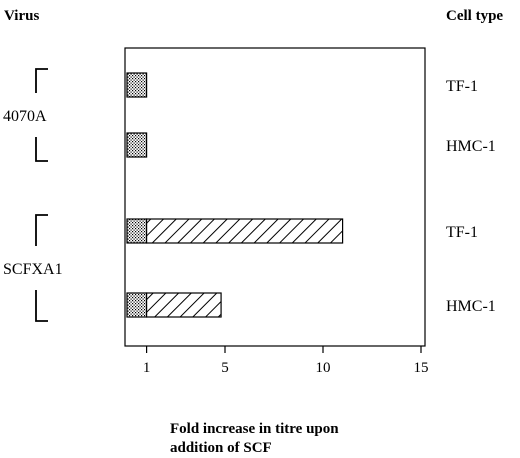 This screenshot has height=458, width=520. What do you see at coordinates (286, 361) in the screenshot?
I see `x-axis-ticks: 1 5 10 15` at bounding box center [286, 361].